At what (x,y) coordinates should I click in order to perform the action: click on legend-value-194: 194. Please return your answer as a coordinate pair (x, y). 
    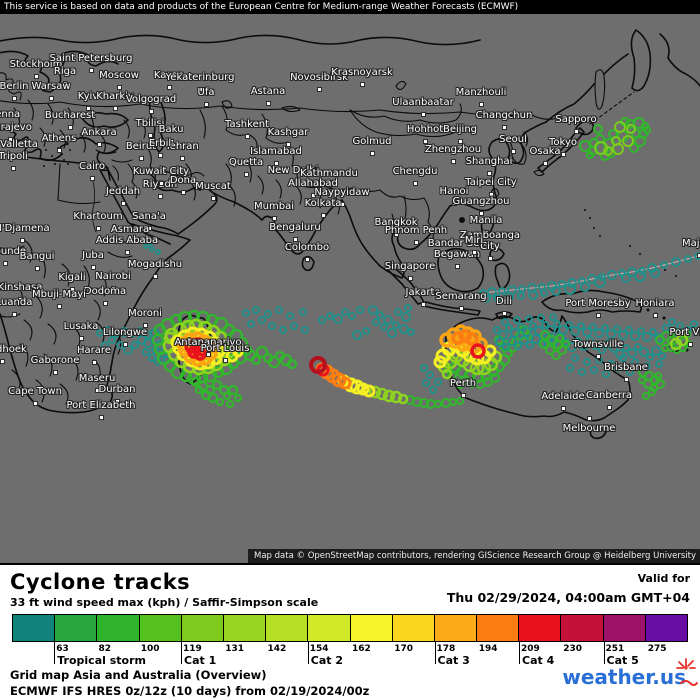
    Looking at the image, I should click on (488, 649).